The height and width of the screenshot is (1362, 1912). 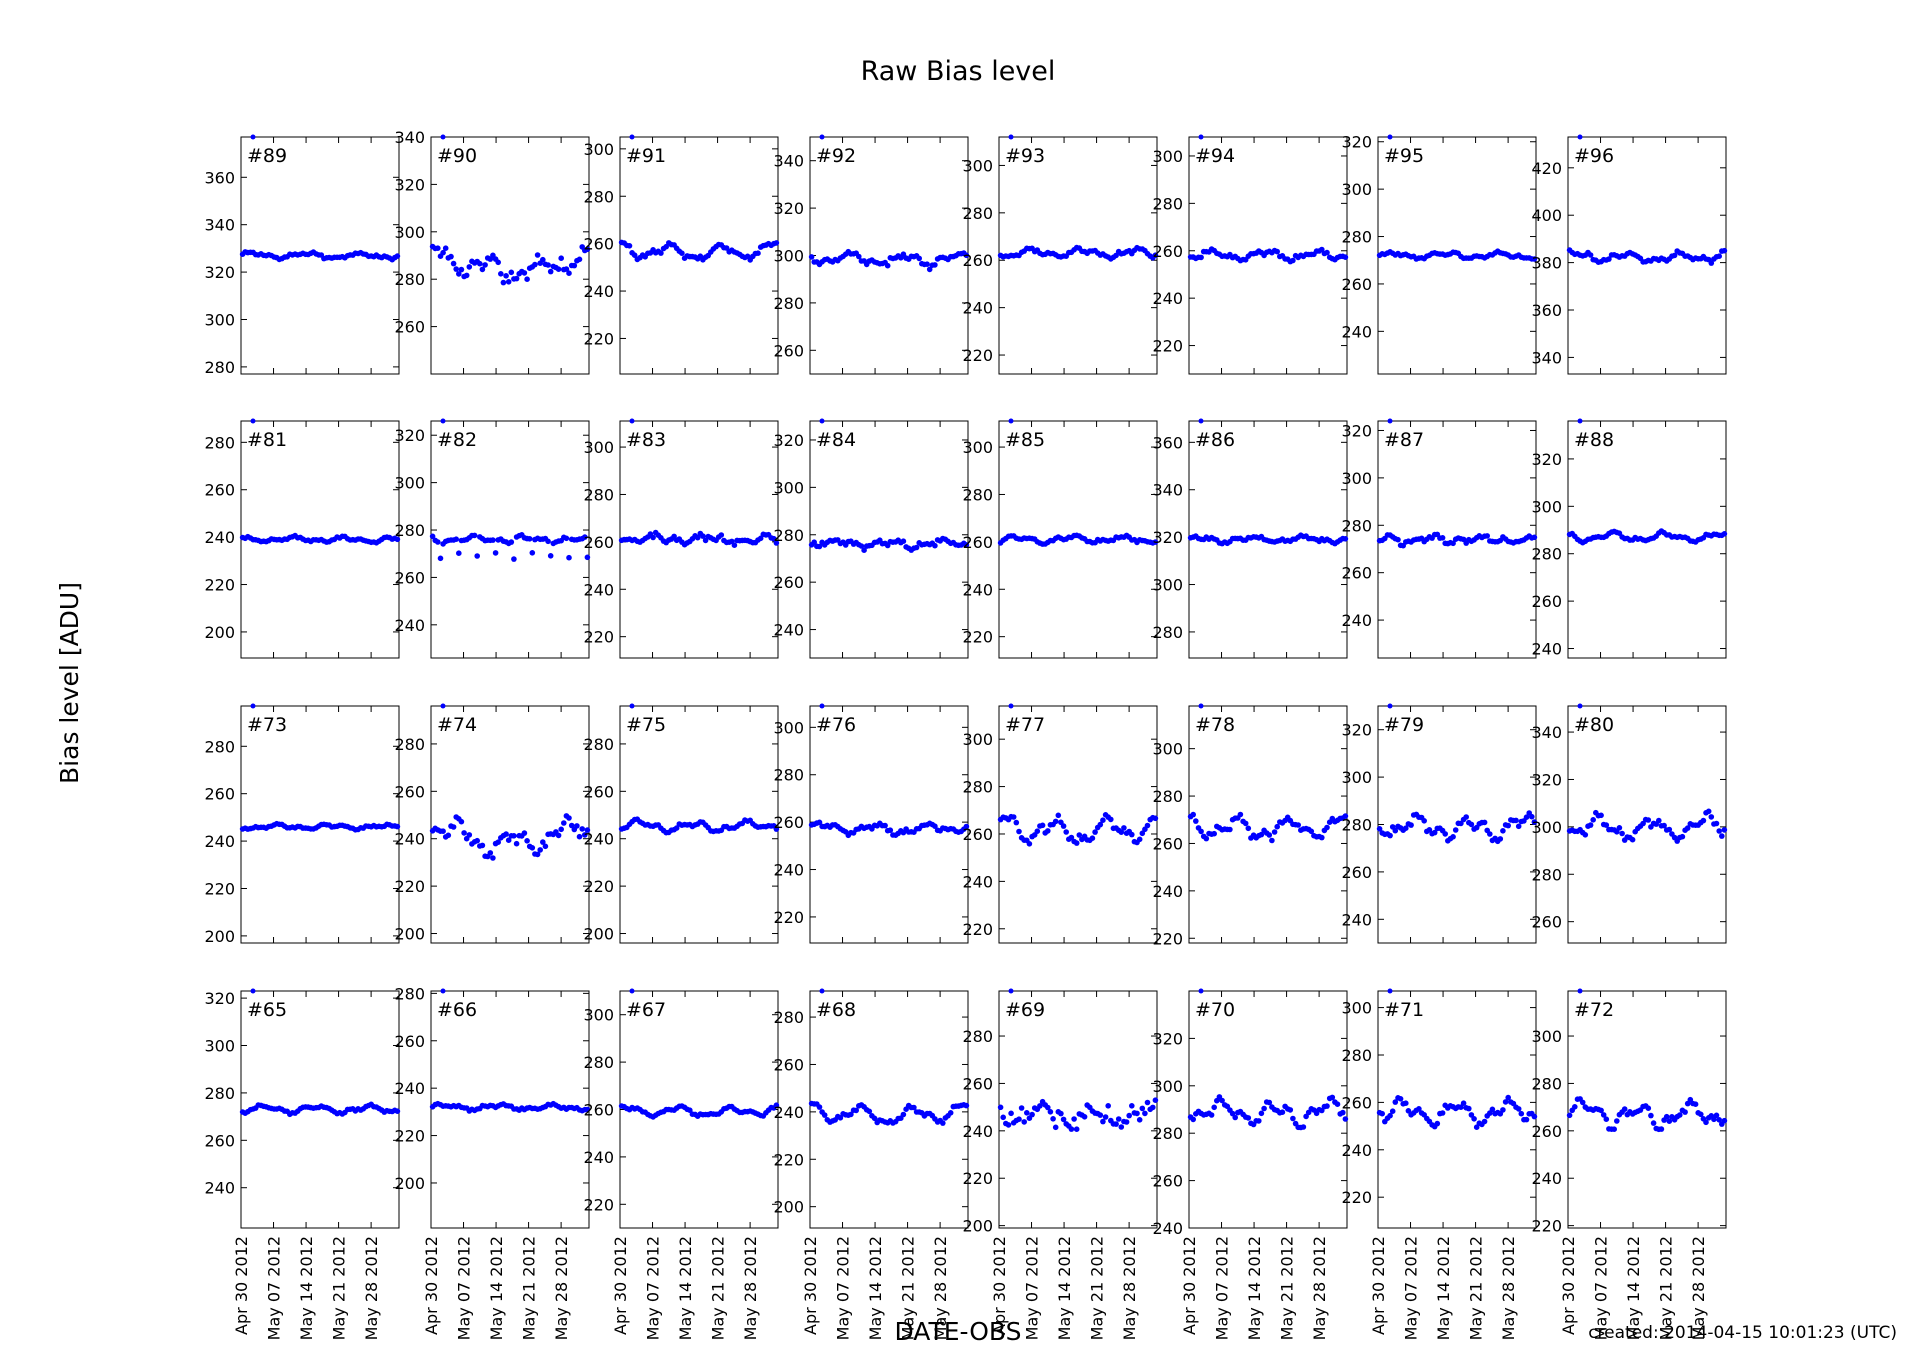 What do you see at coordinates (219, 177) in the screenshot?
I see `y-tick-label: 360` at bounding box center [219, 177].